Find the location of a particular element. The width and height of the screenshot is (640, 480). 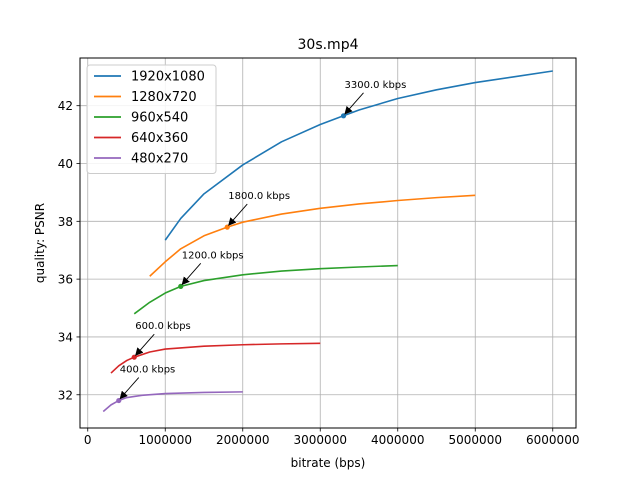

x-tick-label: 4000000 is located at coordinates (397, 440).